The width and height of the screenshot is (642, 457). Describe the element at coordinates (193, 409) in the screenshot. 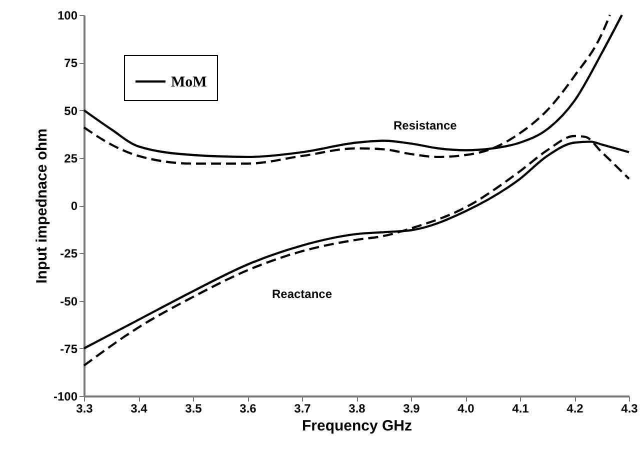

I see `x-tick-label: 3.5` at that location.